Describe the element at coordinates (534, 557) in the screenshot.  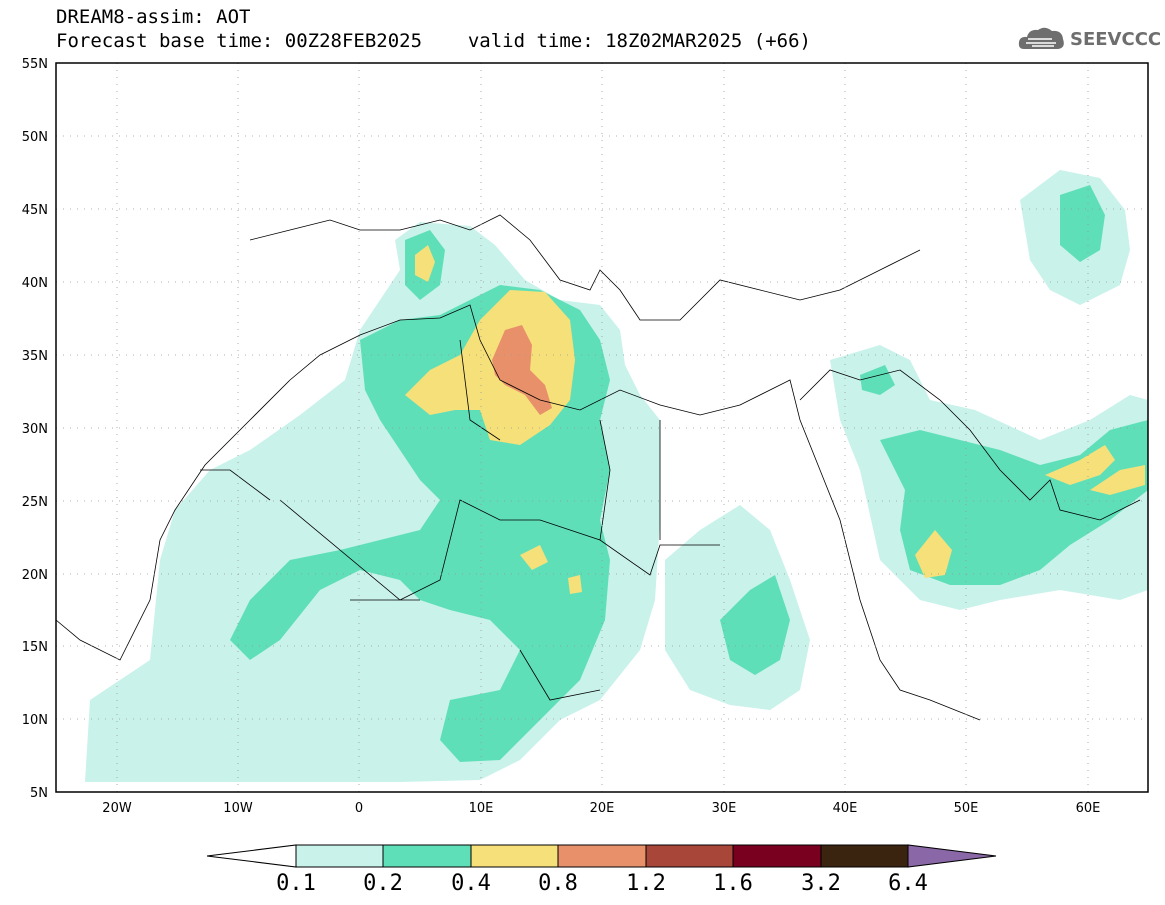
I see `aot-band-0.4-niger` at that location.